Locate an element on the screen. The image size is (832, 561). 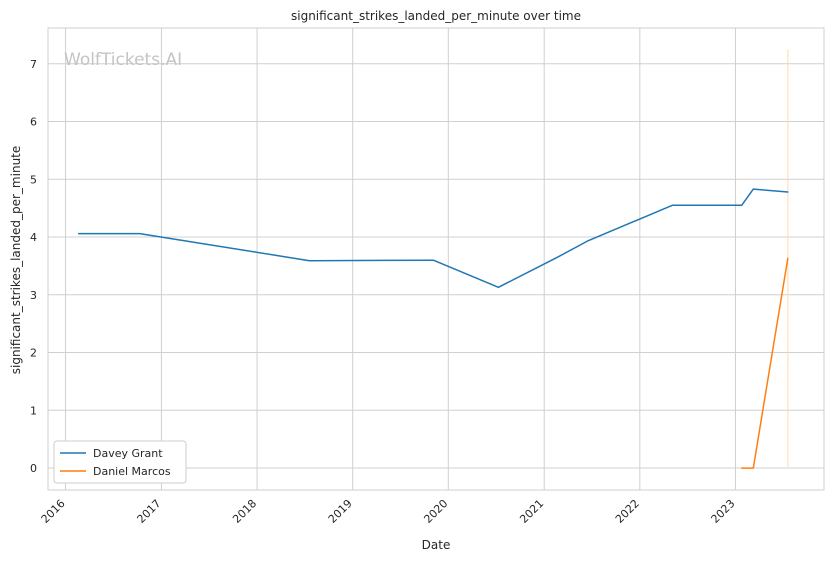
legend-box is located at coordinates (120, 462).